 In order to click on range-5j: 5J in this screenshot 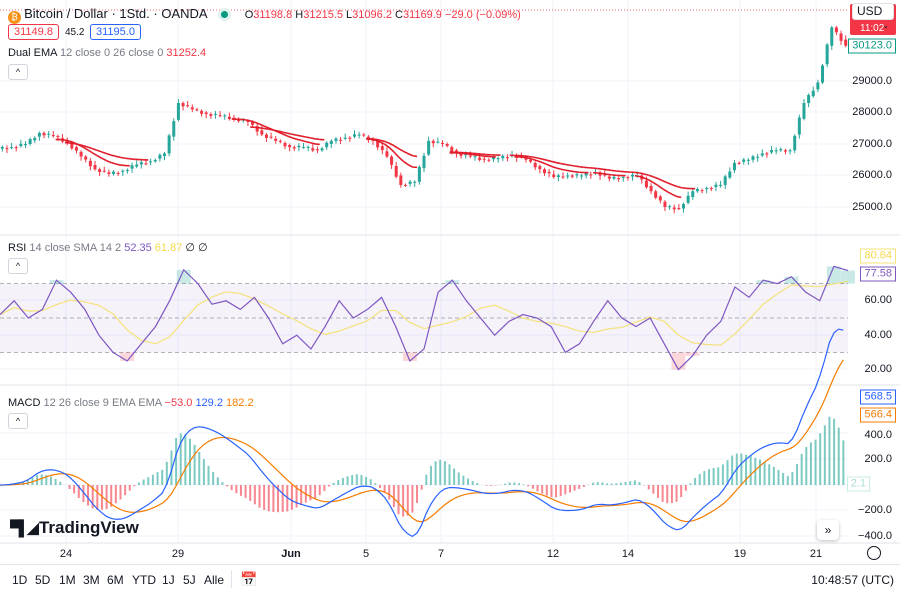, I will do `click(189, 580)`.